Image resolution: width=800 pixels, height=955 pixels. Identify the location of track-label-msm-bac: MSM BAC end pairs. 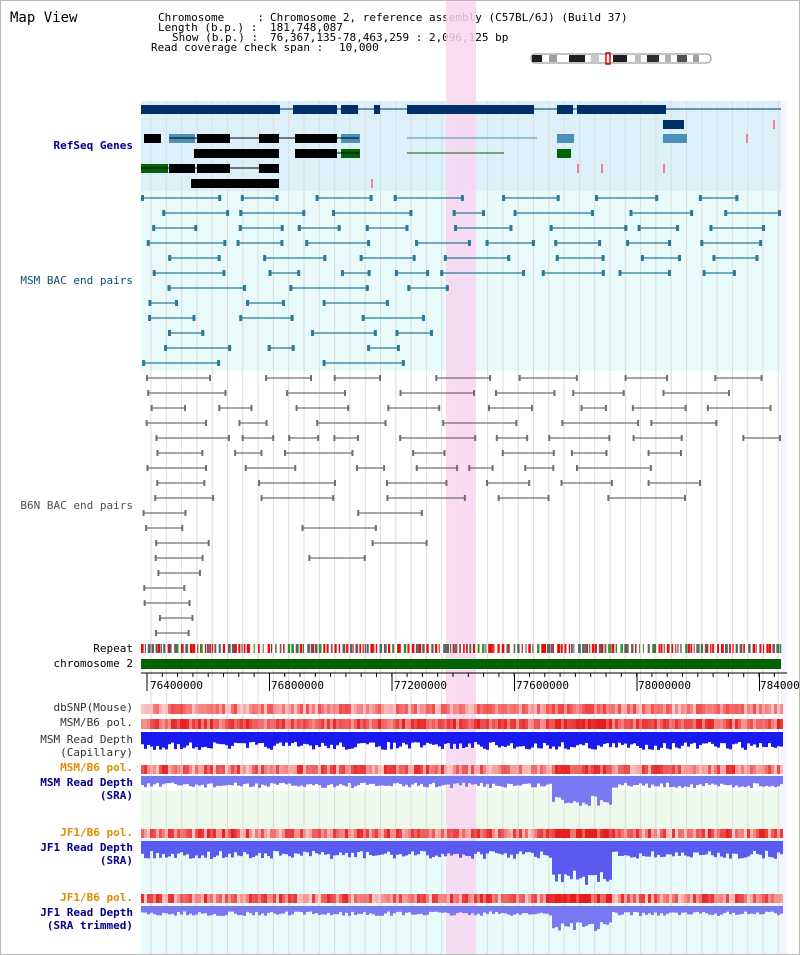
(76, 280).